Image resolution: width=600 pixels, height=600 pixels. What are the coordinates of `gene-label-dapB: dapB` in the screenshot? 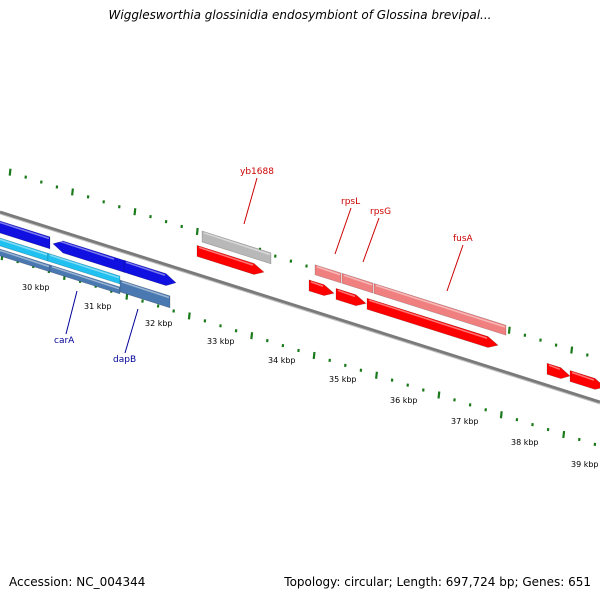 It's located at (124, 360).